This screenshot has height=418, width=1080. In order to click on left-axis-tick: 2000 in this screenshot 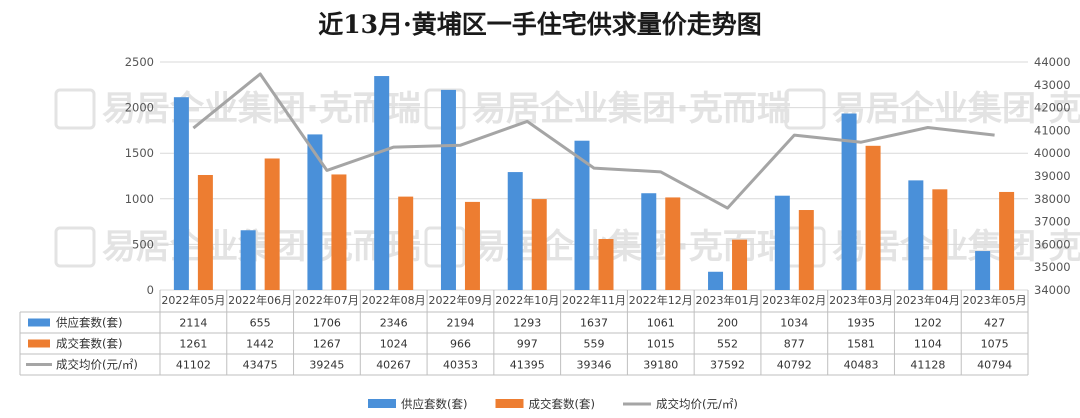, I will do `click(139, 108)`.